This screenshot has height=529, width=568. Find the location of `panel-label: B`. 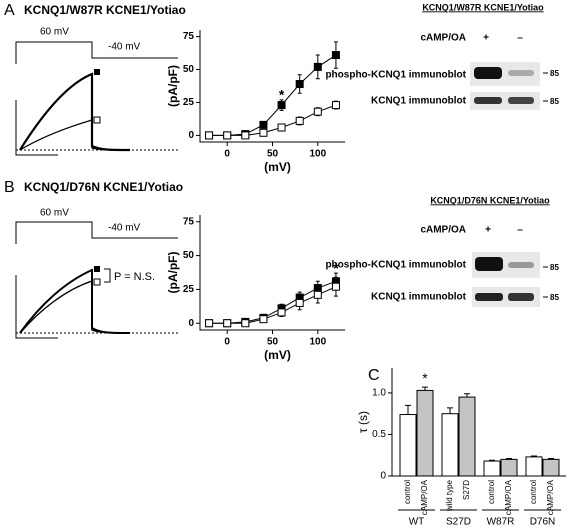

panel-label: B is located at coordinates (9, 187).